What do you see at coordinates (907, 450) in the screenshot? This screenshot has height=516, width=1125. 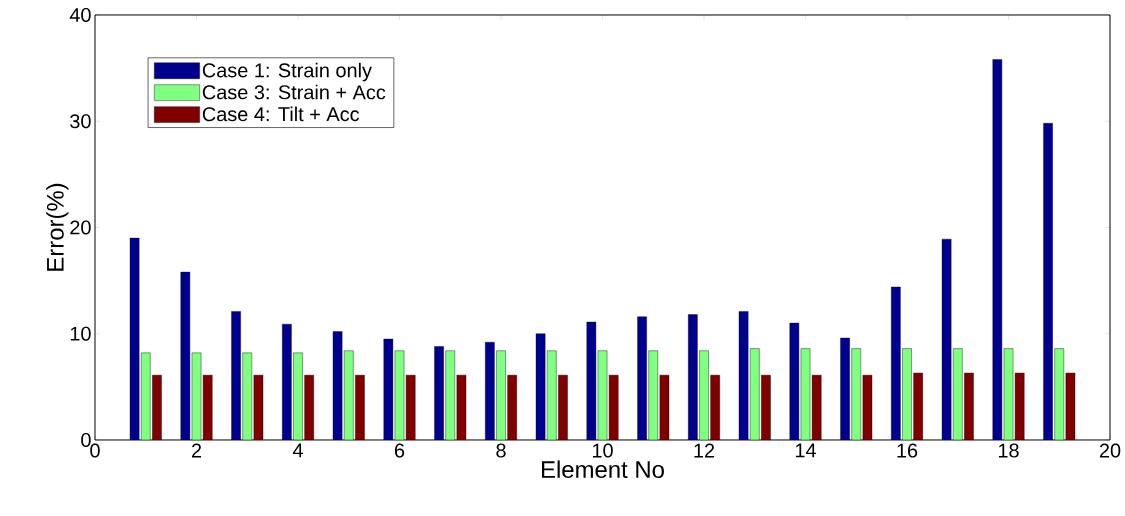 I see `x-tick-label: 16` at bounding box center [907, 450].